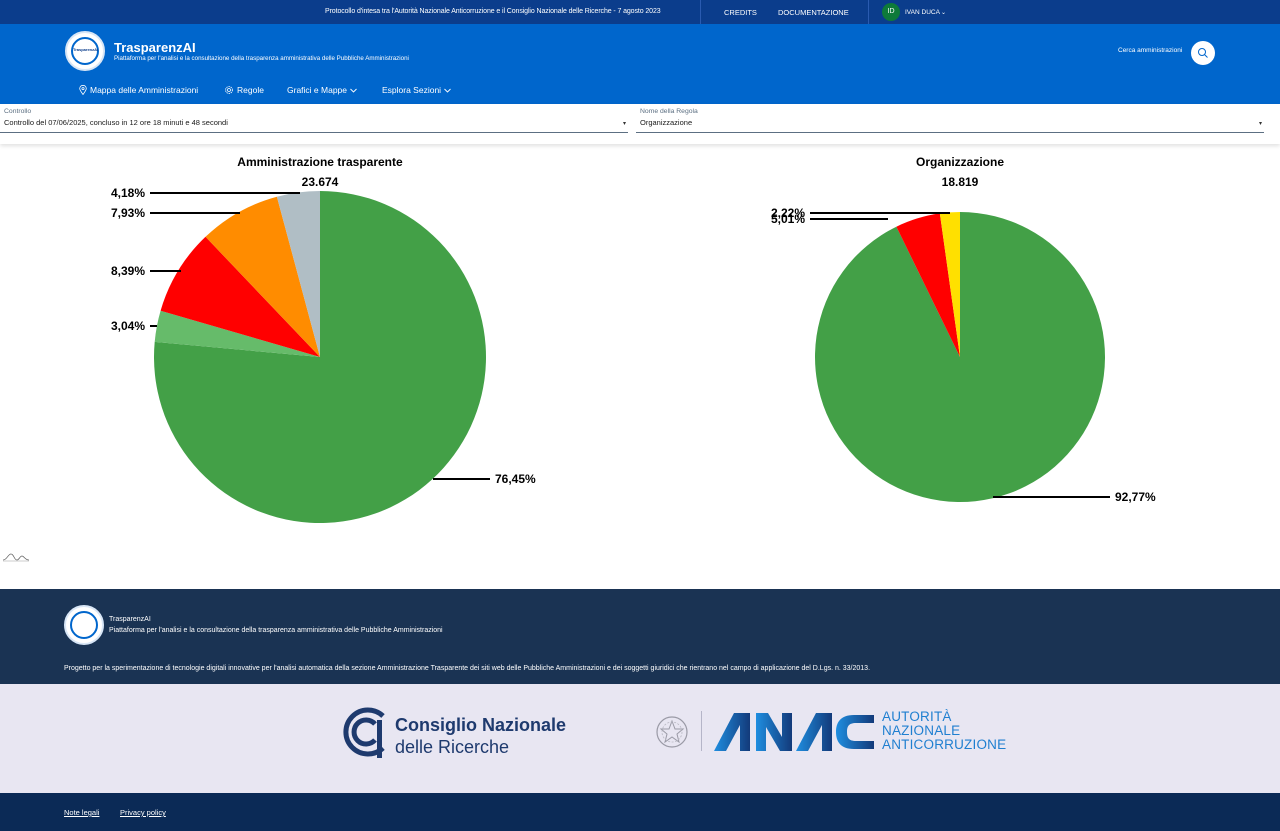  I want to click on chart-1-title: Amministrazione trasparente, so click(320, 162).